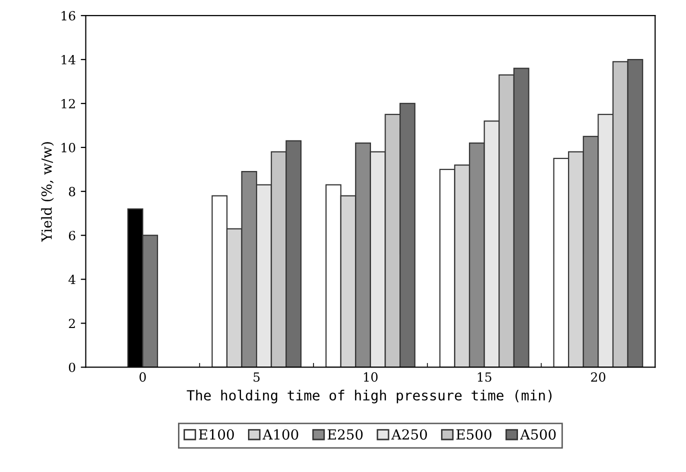 This screenshot has width=686, height=472. I want to click on x-tick-label: 0, so click(143, 377).